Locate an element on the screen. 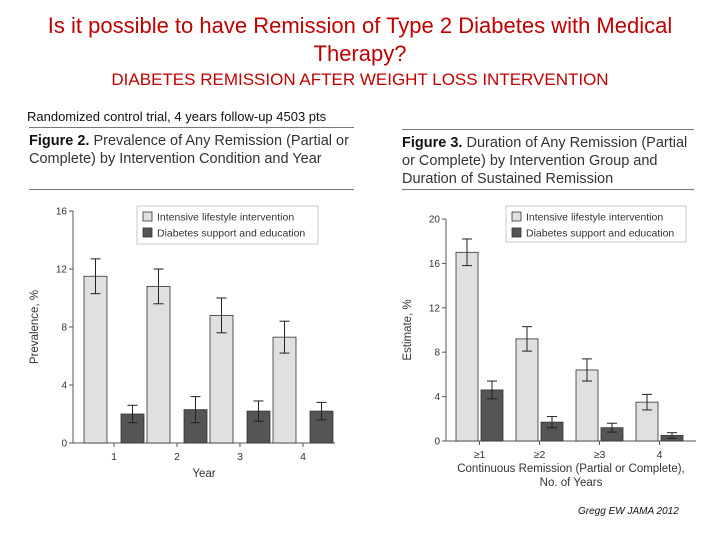 The image size is (720, 540). chart2-legend-label-support: Diabetes support and education is located at coordinates (600, 234).